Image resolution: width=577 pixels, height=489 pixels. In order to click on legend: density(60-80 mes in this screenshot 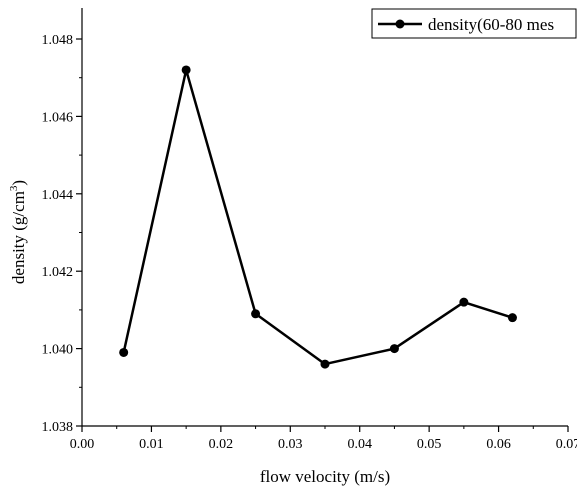, I will do `click(474, 23)`.